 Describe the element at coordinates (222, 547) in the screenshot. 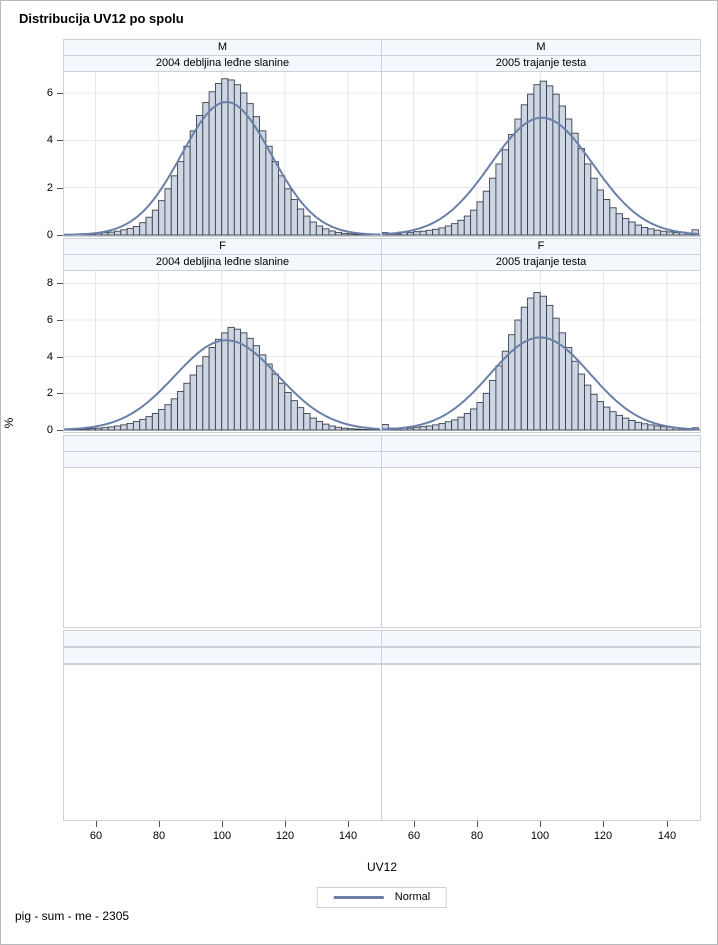

I see `empty-panel` at that location.